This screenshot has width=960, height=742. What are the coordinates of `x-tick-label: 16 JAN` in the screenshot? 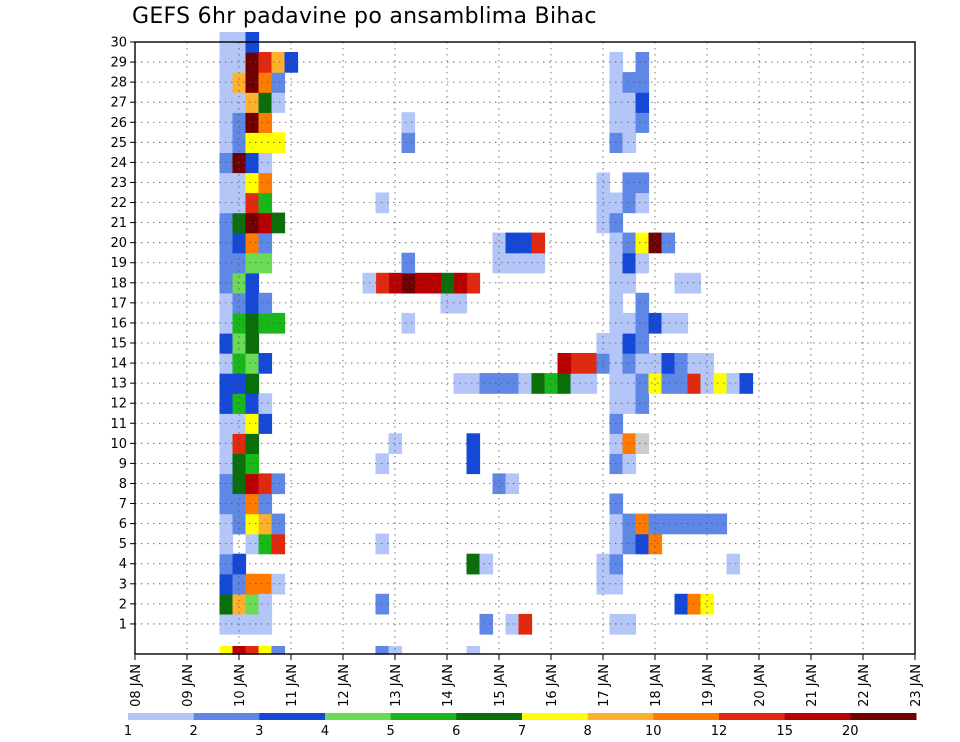 It's located at (552, 685).